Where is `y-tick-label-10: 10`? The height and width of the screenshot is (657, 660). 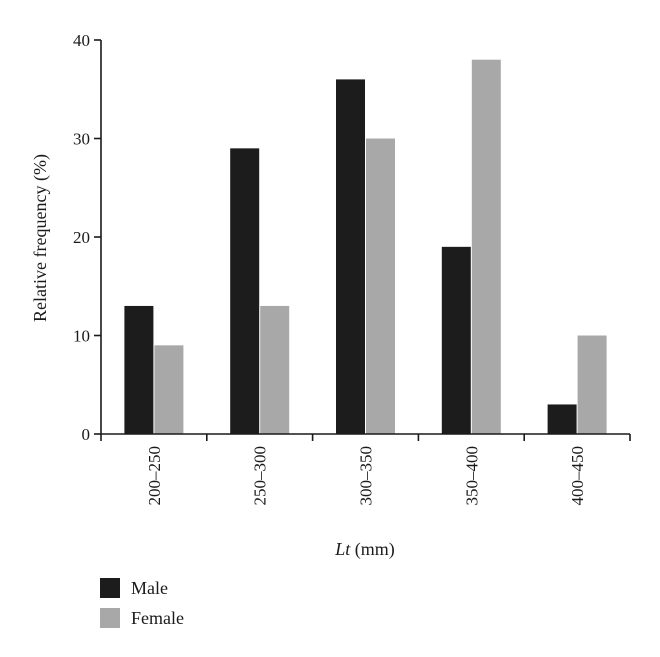
y-tick-label-10: 10 is located at coordinates (81, 336).